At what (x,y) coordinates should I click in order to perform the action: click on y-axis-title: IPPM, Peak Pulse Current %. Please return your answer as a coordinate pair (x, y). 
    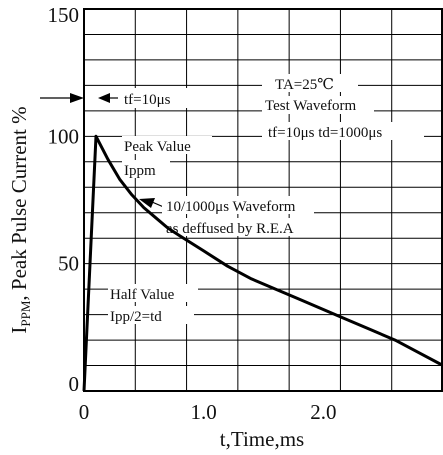
    Looking at the image, I should click on (20, 219).